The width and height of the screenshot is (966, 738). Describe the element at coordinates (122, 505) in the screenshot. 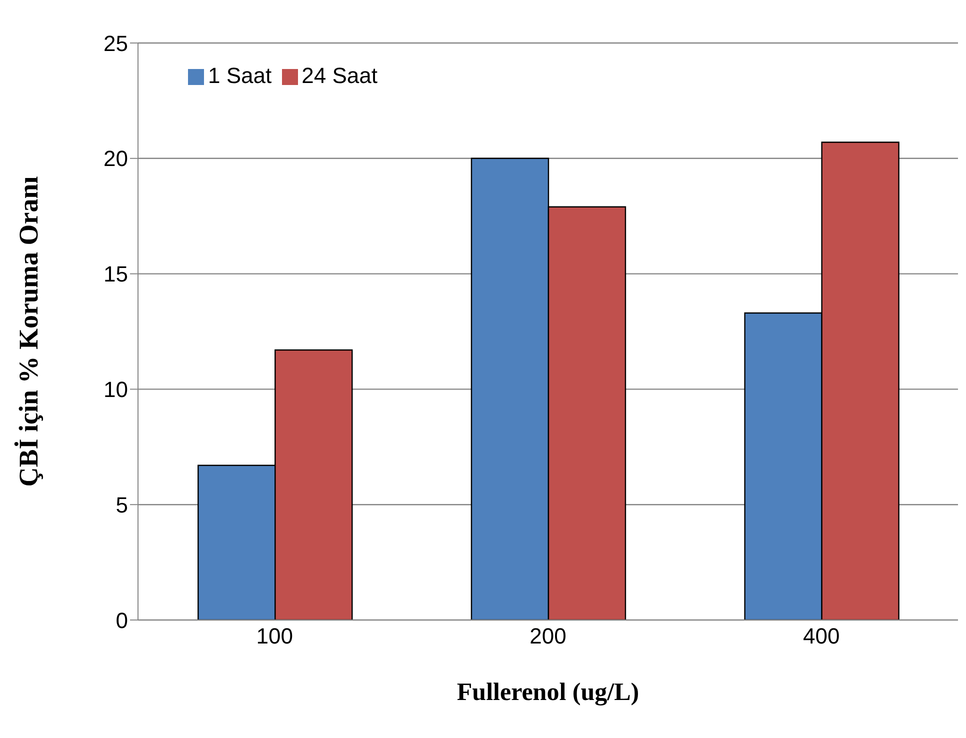

I see `y-tick-label: 5` at that location.